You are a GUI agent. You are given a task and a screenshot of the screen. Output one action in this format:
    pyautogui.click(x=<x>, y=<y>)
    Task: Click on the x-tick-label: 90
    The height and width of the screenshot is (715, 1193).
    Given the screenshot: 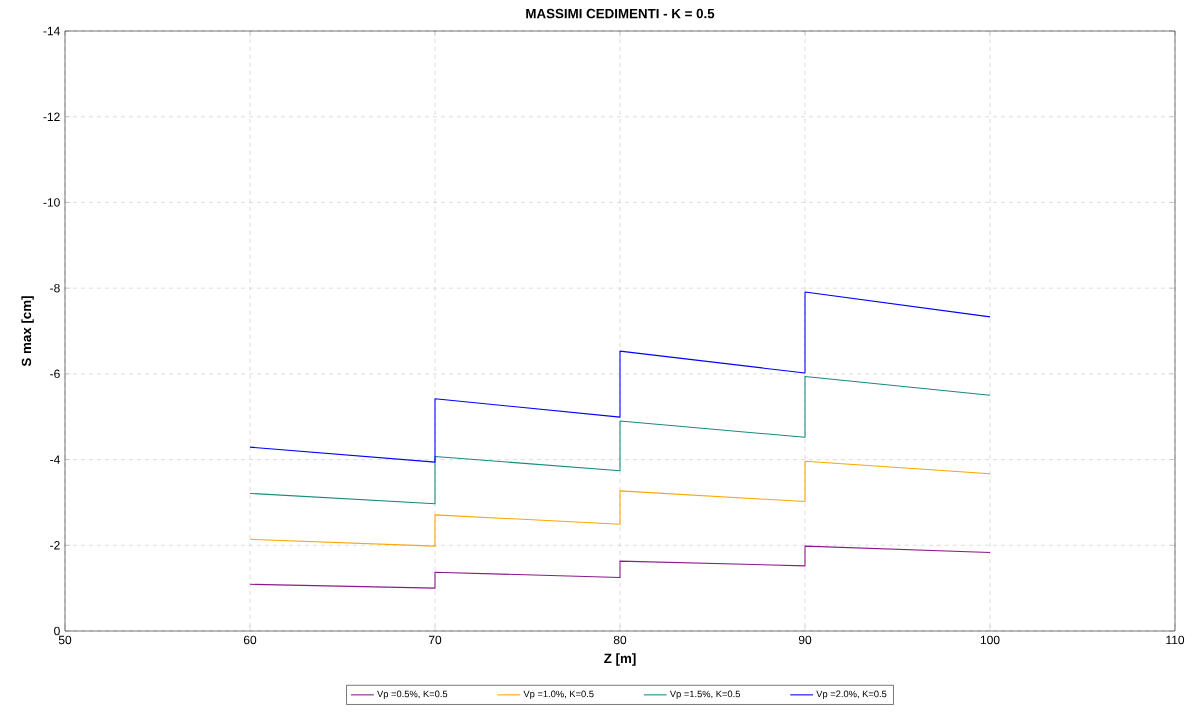 What is the action you would take?
    pyautogui.click(x=805, y=640)
    